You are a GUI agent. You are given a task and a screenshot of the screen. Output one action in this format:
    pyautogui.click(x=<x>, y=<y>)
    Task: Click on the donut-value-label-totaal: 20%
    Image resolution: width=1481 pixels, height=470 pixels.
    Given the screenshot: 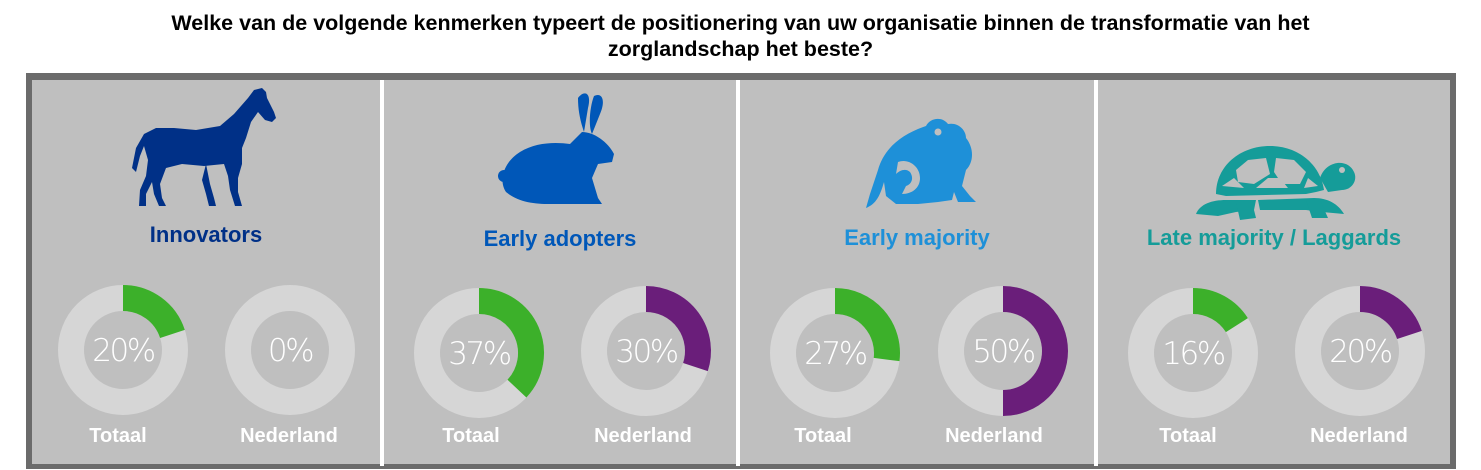 What is the action you would take?
    pyautogui.click(x=123, y=351)
    